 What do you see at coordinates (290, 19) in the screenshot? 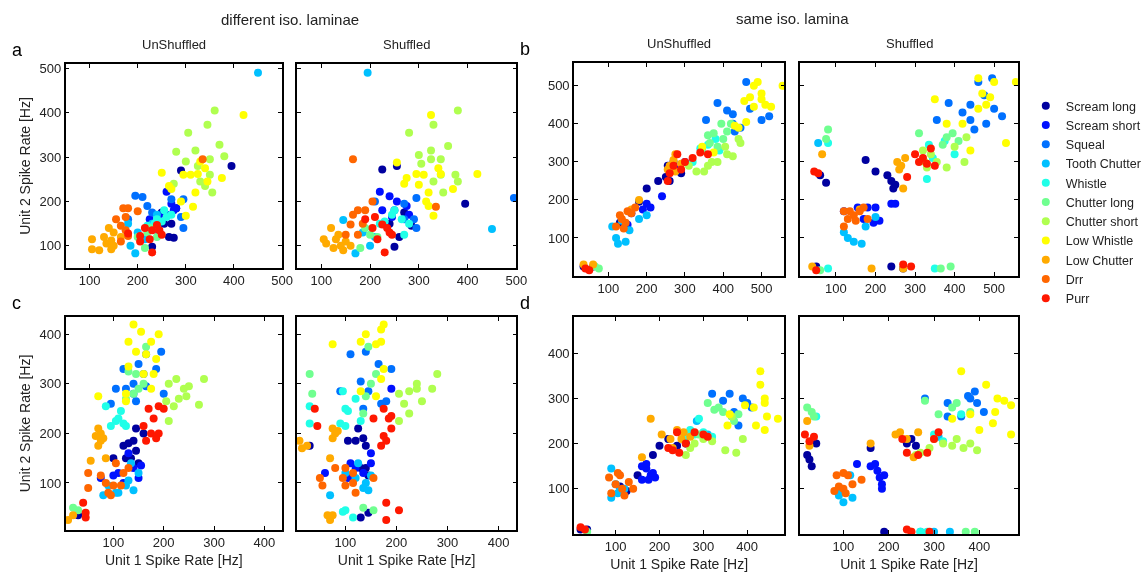
I see `text: different iso. laminae` at bounding box center [290, 19].